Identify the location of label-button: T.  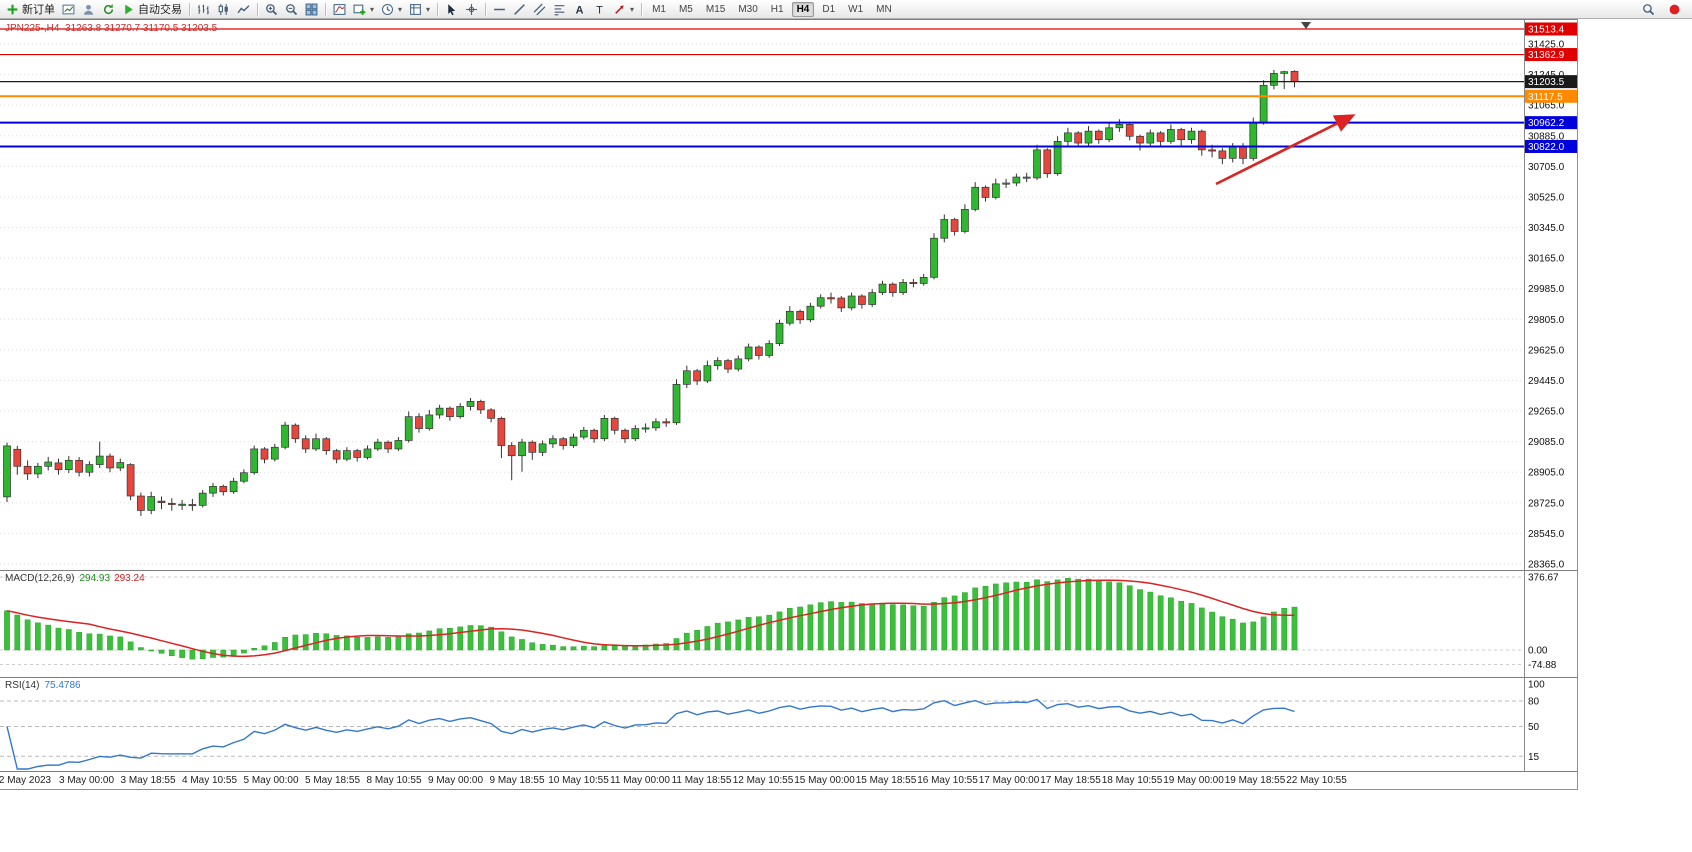
(599, 9).